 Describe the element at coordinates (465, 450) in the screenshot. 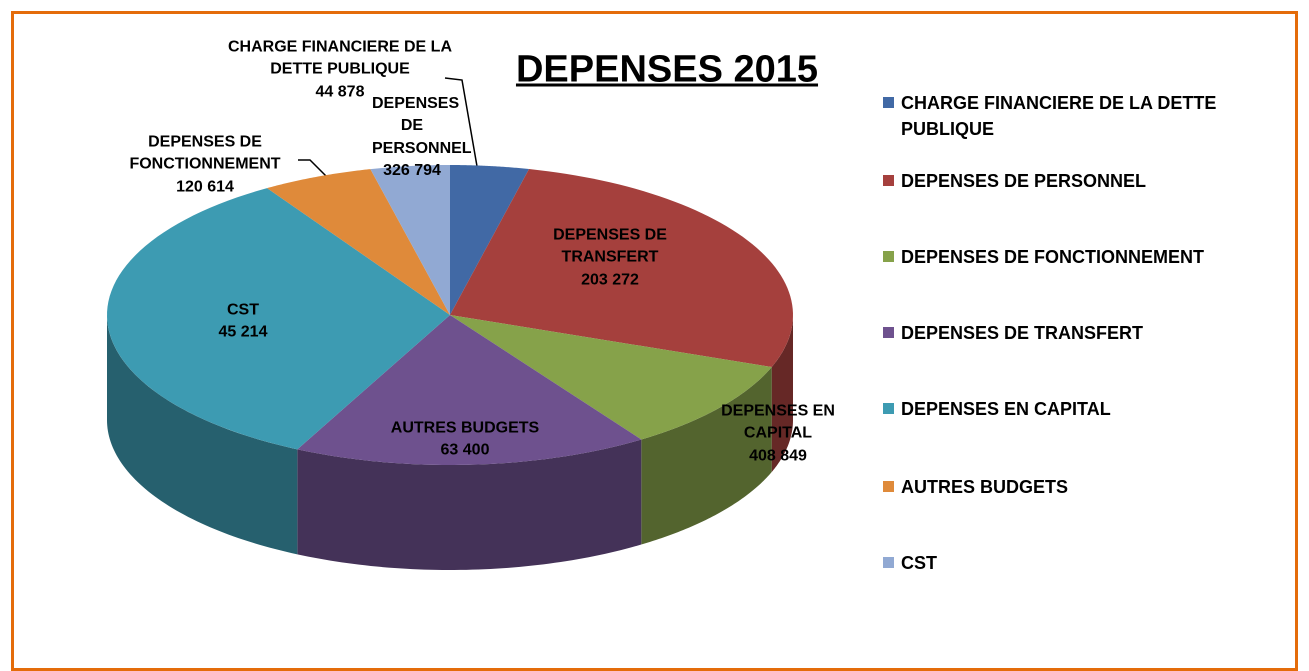

I see `data-label-value: 63 400` at that location.